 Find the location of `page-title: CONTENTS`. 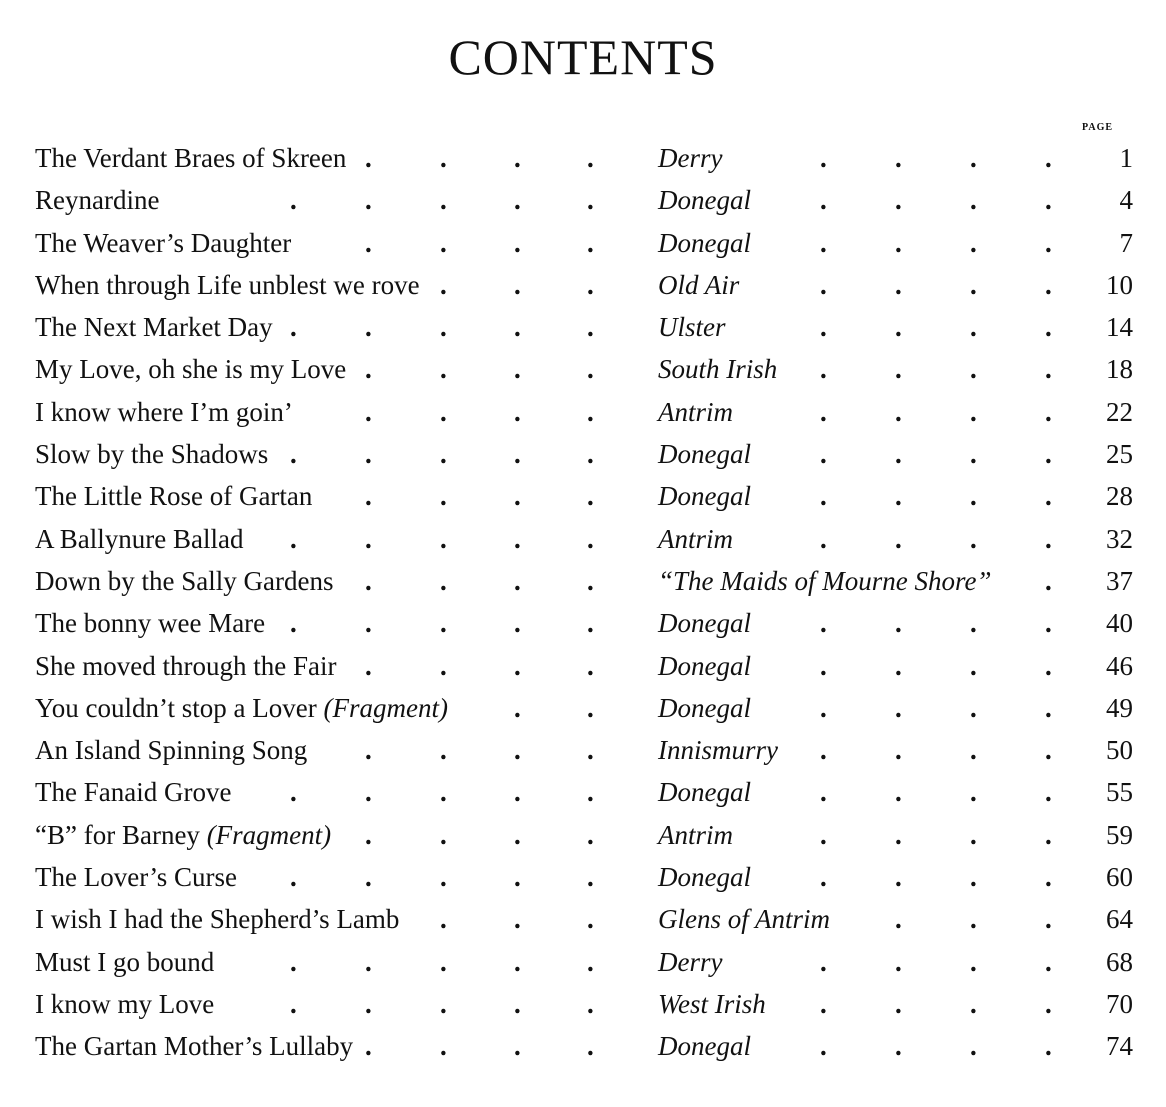

page-title: CONTENTS is located at coordinates (583, 57).